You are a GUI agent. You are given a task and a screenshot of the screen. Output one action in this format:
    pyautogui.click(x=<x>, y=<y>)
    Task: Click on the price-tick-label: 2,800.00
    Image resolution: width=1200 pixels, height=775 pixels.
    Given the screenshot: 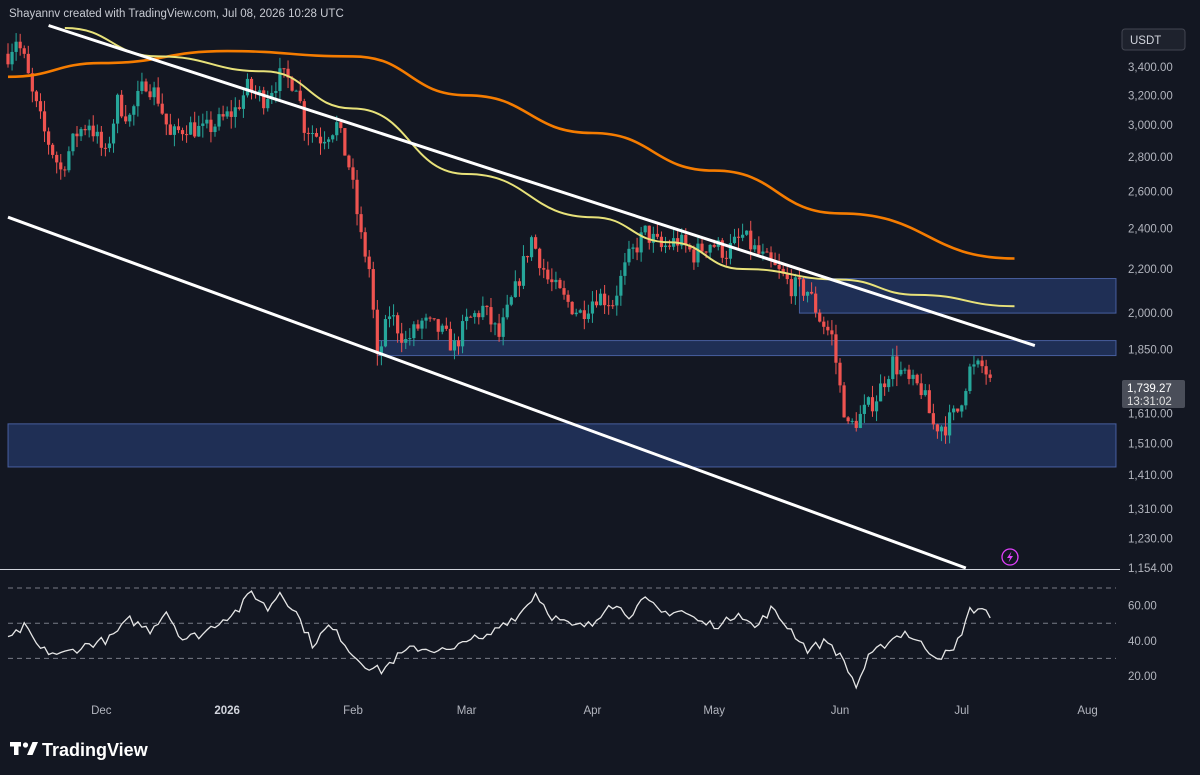 What is the action you would take?
    pyautogui.click(x=1150, y=158)
    